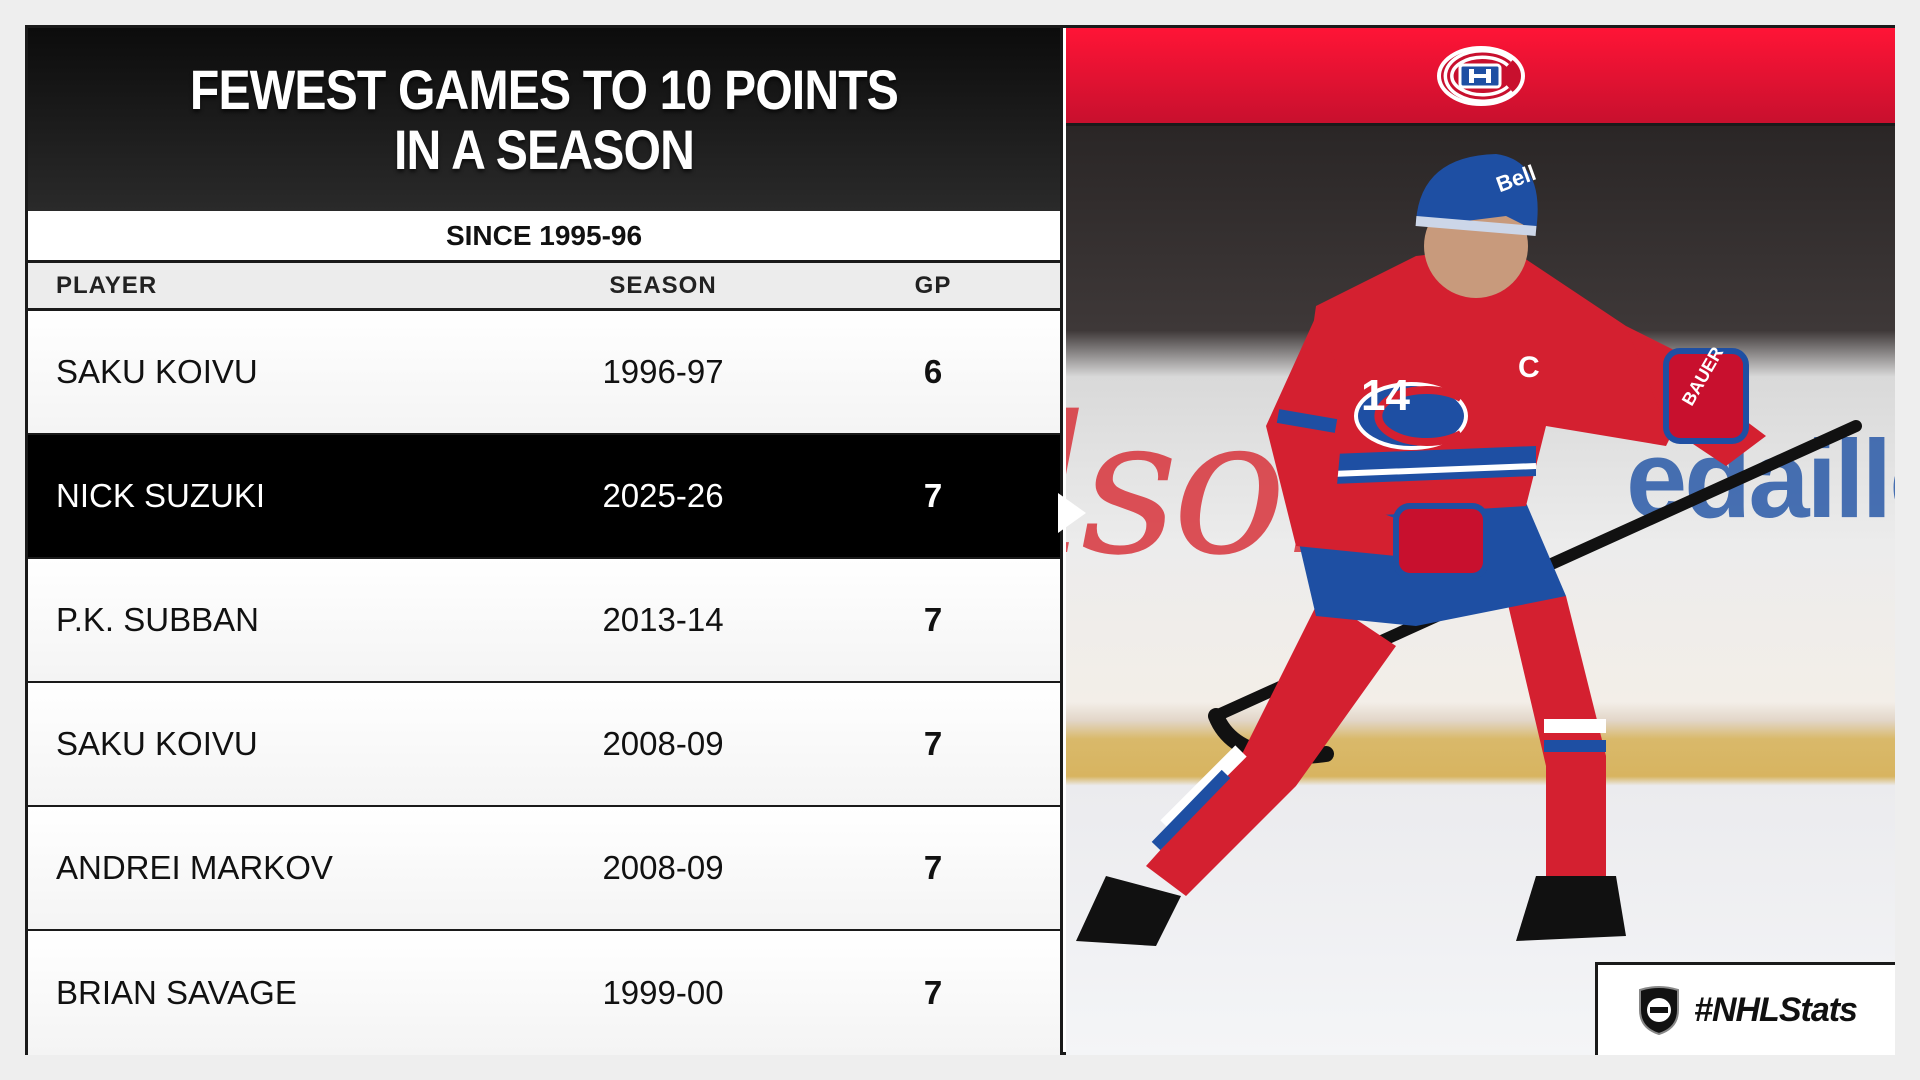  What do you see at coordinates (157, 619) in the screenshot?
I see `player-name: P.K. SUBBAN` at bounding box center [157, 619].